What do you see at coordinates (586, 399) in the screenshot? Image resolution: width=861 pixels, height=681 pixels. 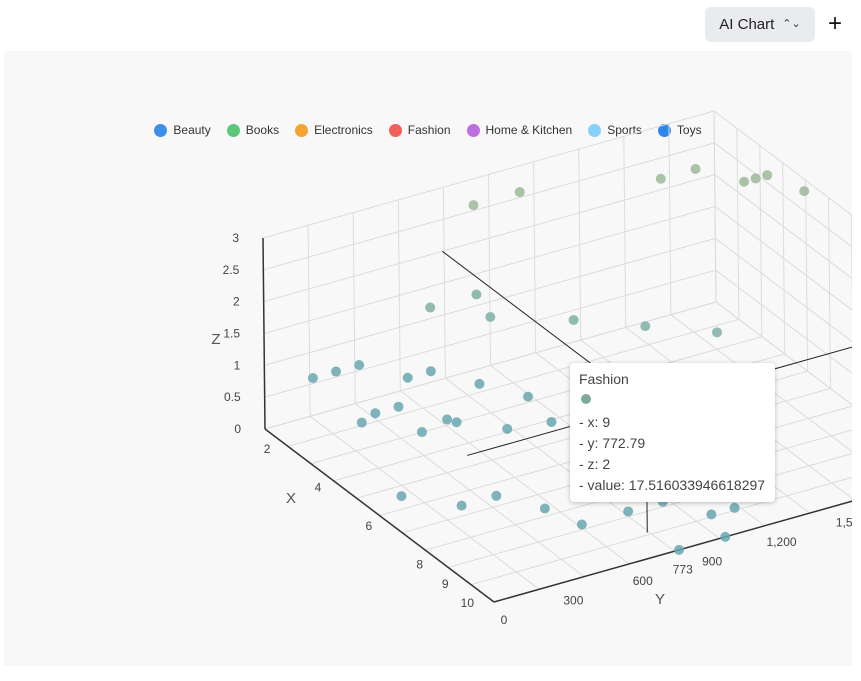 I see `tooltip-marker-icon` at bounding box center [586, 399].